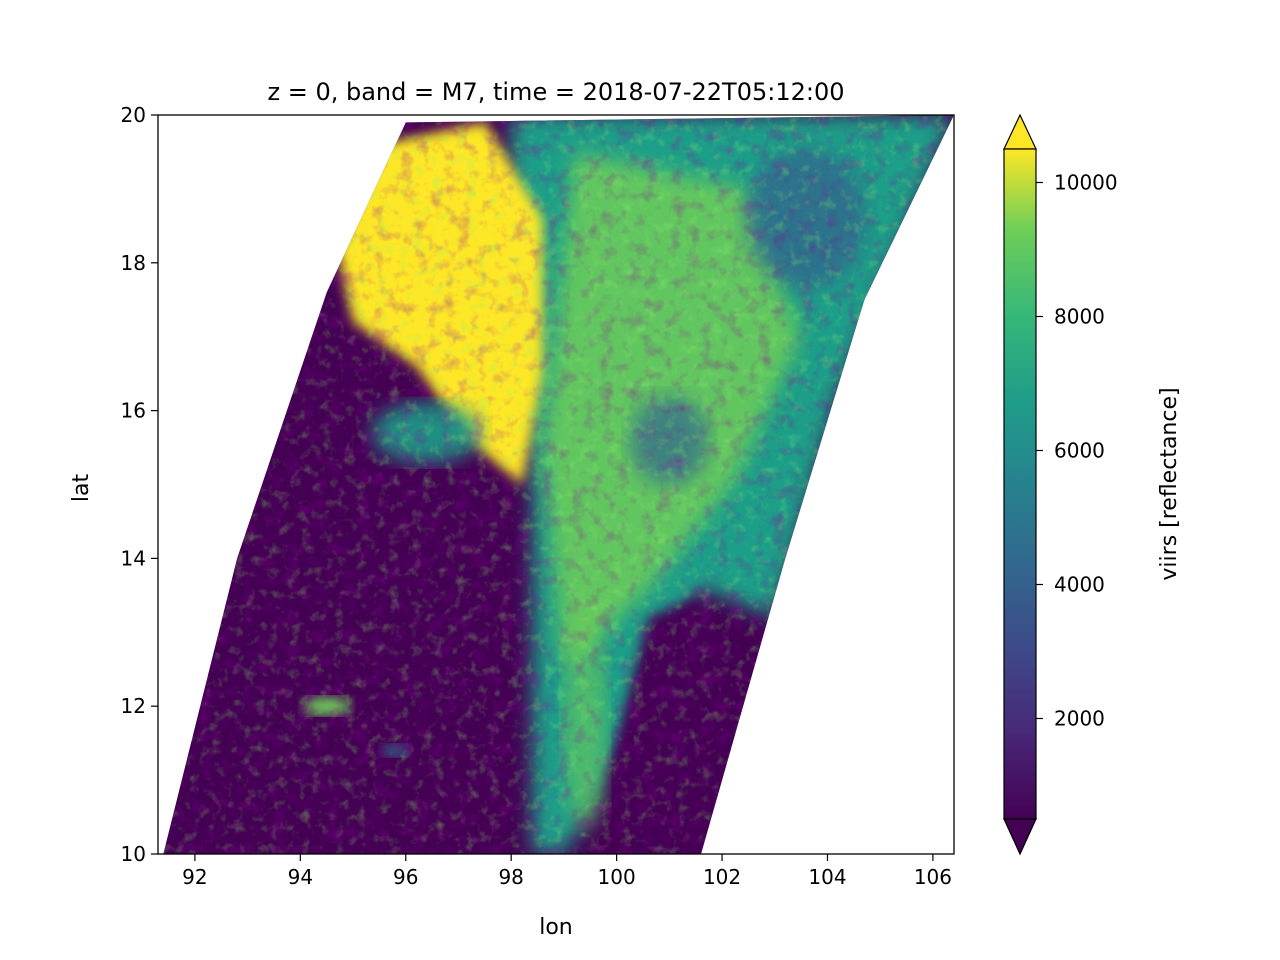 Image resolution: width=1280 pixels, height=960 pixels. What do you see at coordinates (933, 877) in the screenshot?
I see `x-tick-label: 106` at bounding box center [933, 877].